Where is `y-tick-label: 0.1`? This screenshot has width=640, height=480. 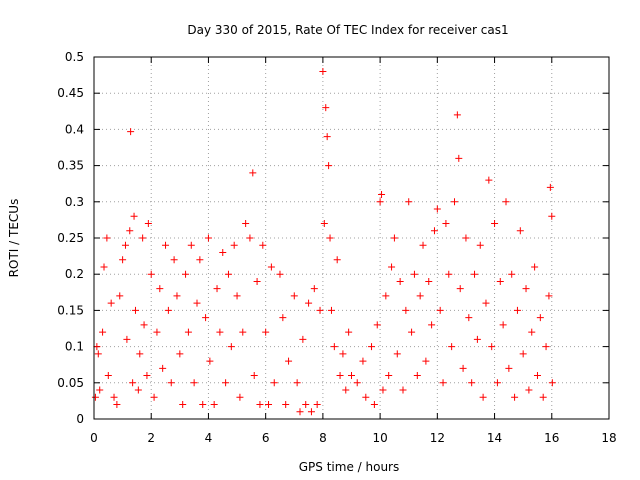
y-tick-label: 0.1 is located at coordinates (74, 347).